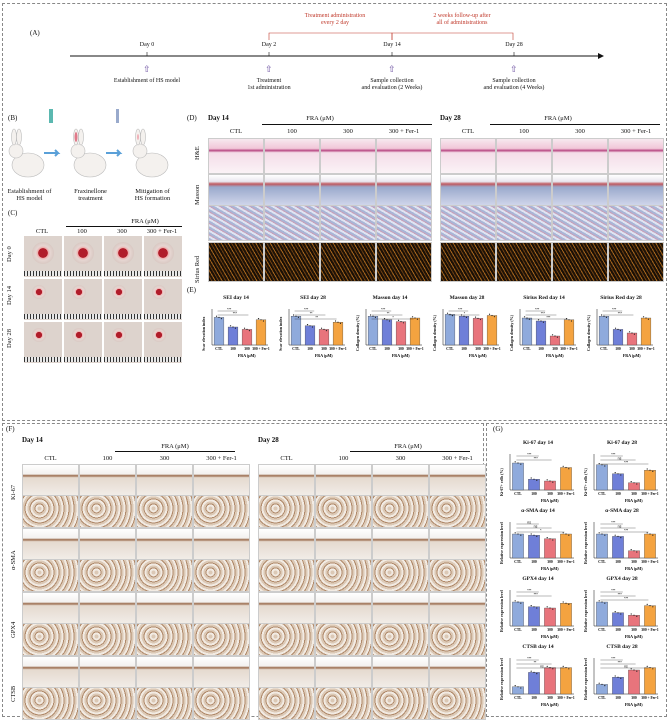 The height and width of the screenshot is (720, 669). Describe the element at coordinates (269, 69) in the screenshot. I see `up-arrow-icon: ⇧` at that location.